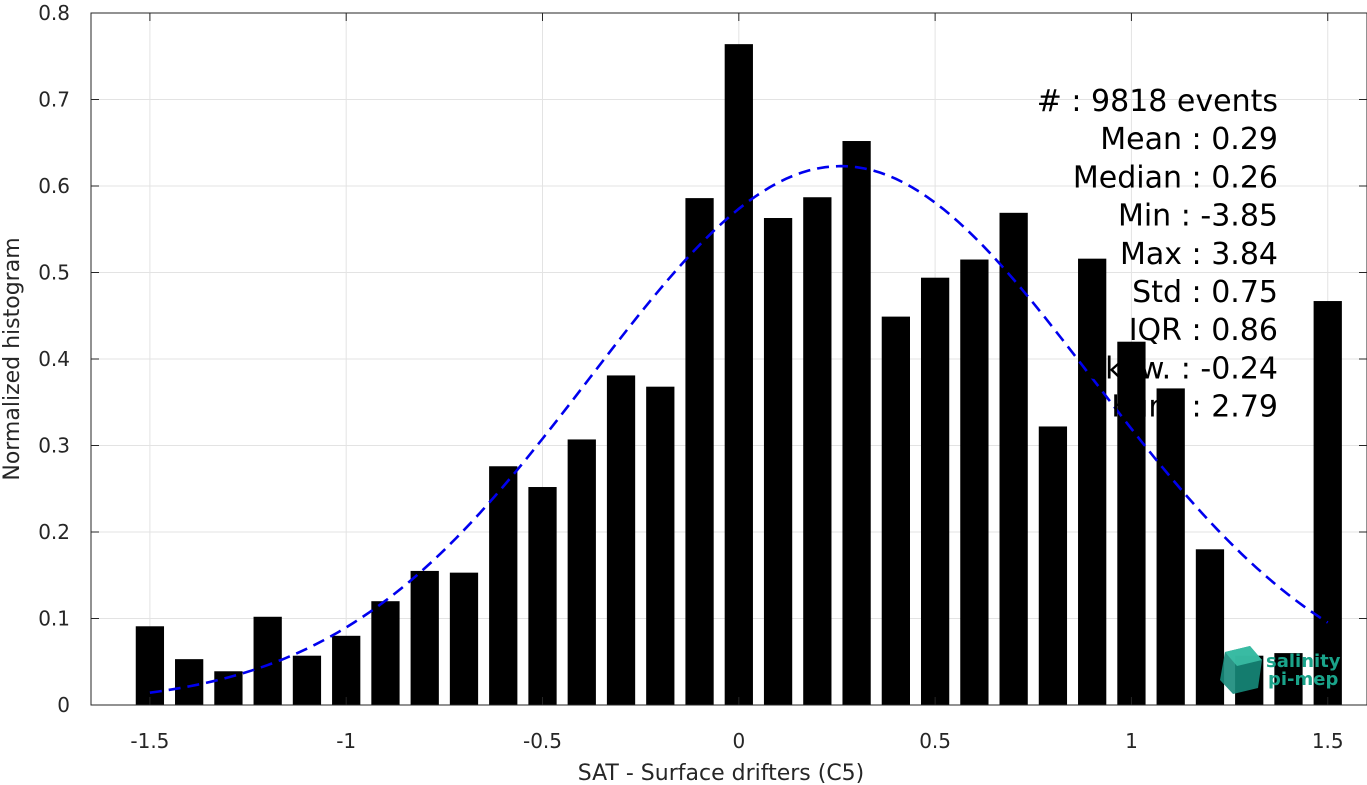 This screenshot has height=785, width=1367. What do you see at coordinates (1243, 656) in the screenshot?
I see `logo-cube-face-icon` at bounding box center [1243, 656].